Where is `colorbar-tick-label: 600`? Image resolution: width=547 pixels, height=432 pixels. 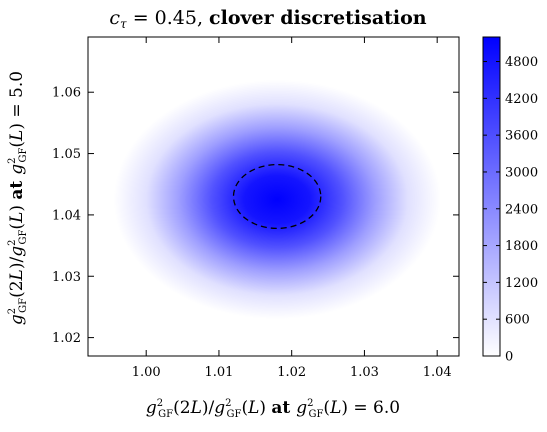 colorbar-tick-label: 600 is located at coordinates (517, 320).